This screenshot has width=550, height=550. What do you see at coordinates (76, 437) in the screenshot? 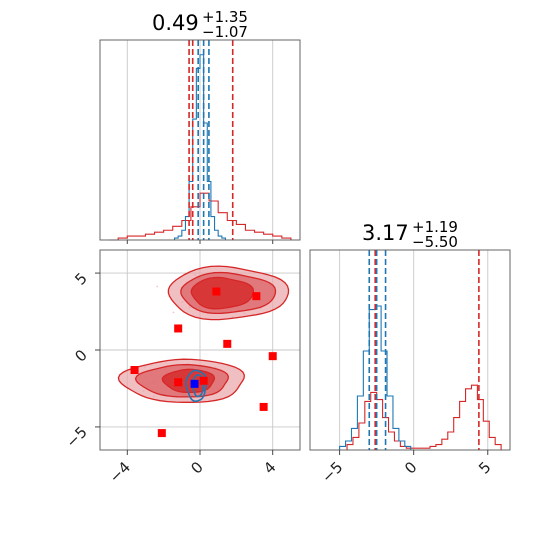
I see `joint-y-tick-label: −5` at bounding box center [76, 437].